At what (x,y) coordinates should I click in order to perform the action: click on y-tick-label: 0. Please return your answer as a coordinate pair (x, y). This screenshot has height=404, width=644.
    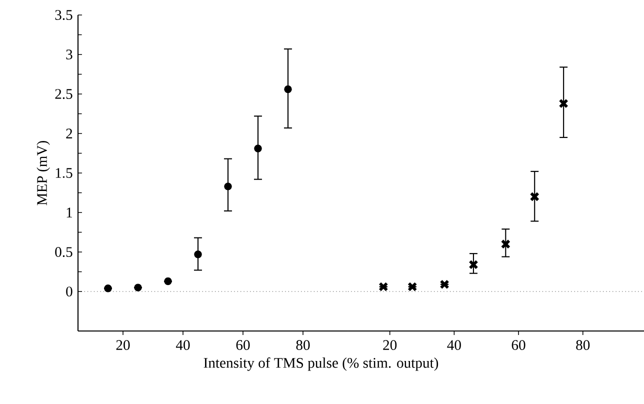
    Looking at the image, I should click on (69, 291).